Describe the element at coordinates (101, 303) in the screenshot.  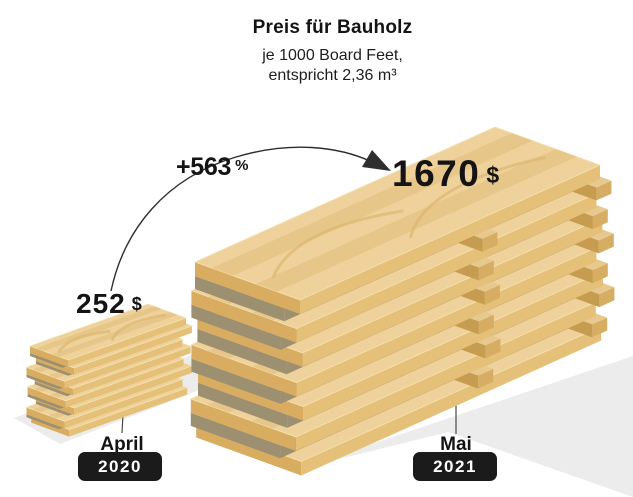
I see `value-april-2020: 252` at that location.